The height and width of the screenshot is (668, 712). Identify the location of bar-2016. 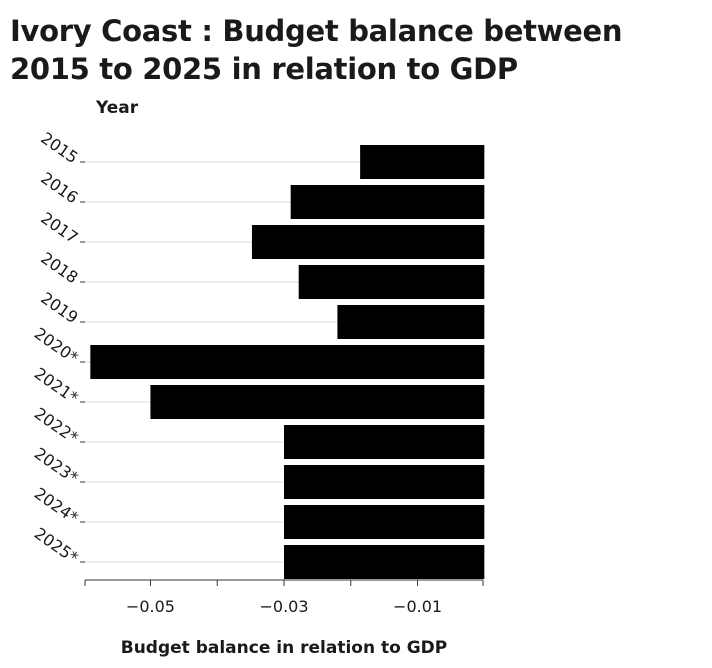
(387, 202).